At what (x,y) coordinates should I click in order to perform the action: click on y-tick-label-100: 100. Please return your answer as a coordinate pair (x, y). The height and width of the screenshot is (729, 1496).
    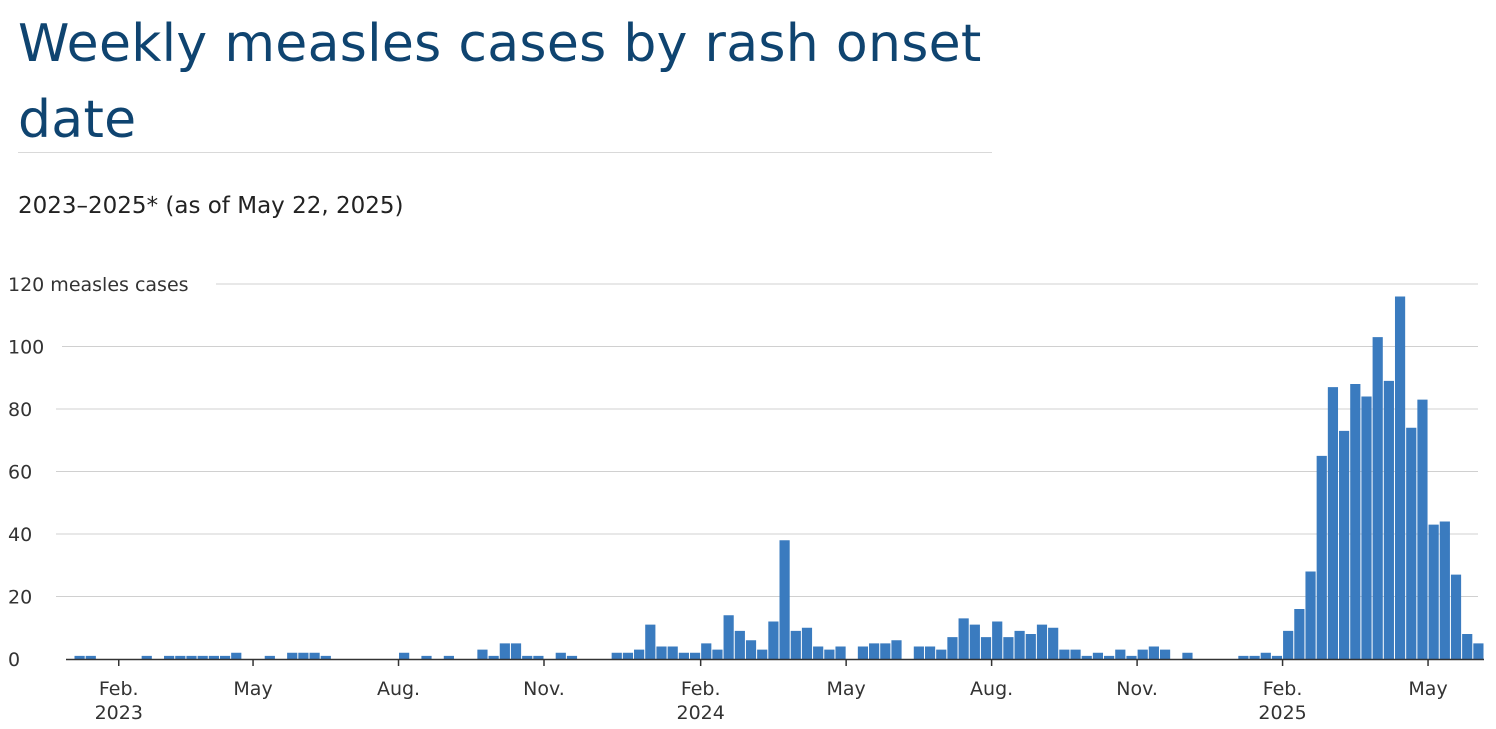
    Looking at the image, I should click on (26, 348).